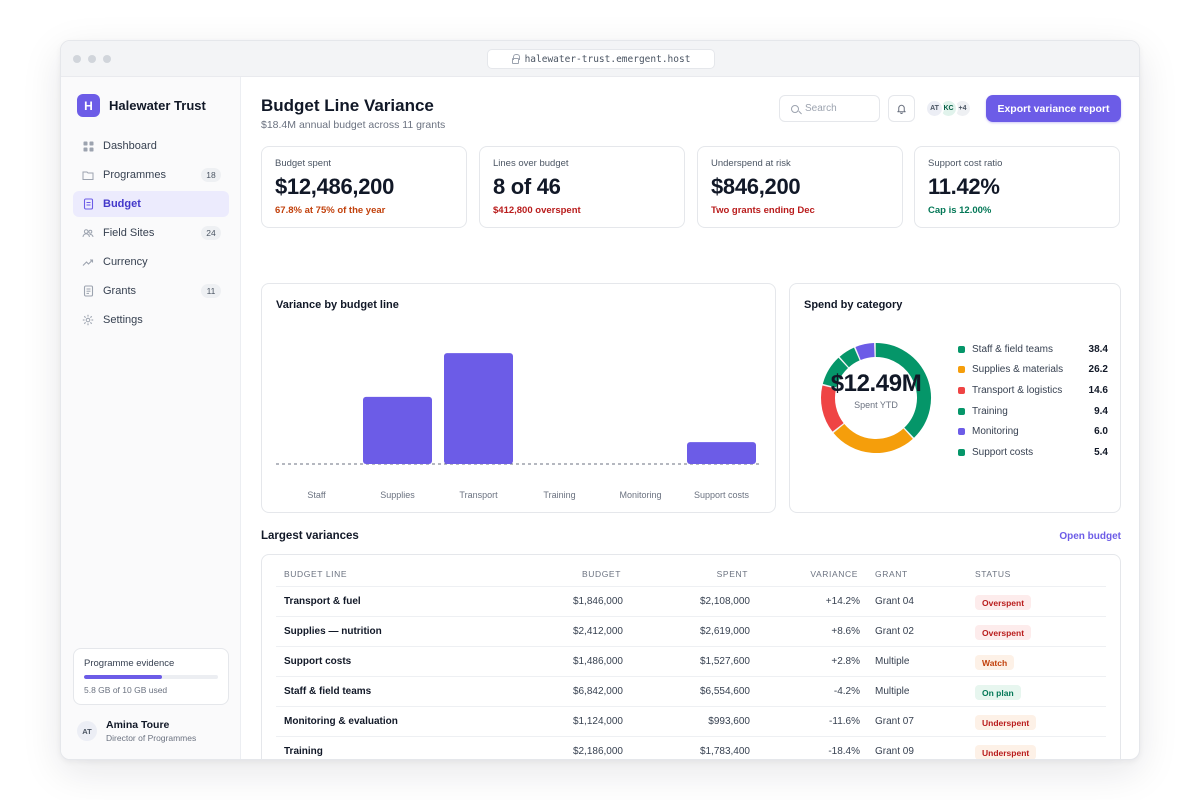  What do you see at coordinates (829, 108) in the screenshot?
I see `search-input: Search` at bounding box center [829, 108].